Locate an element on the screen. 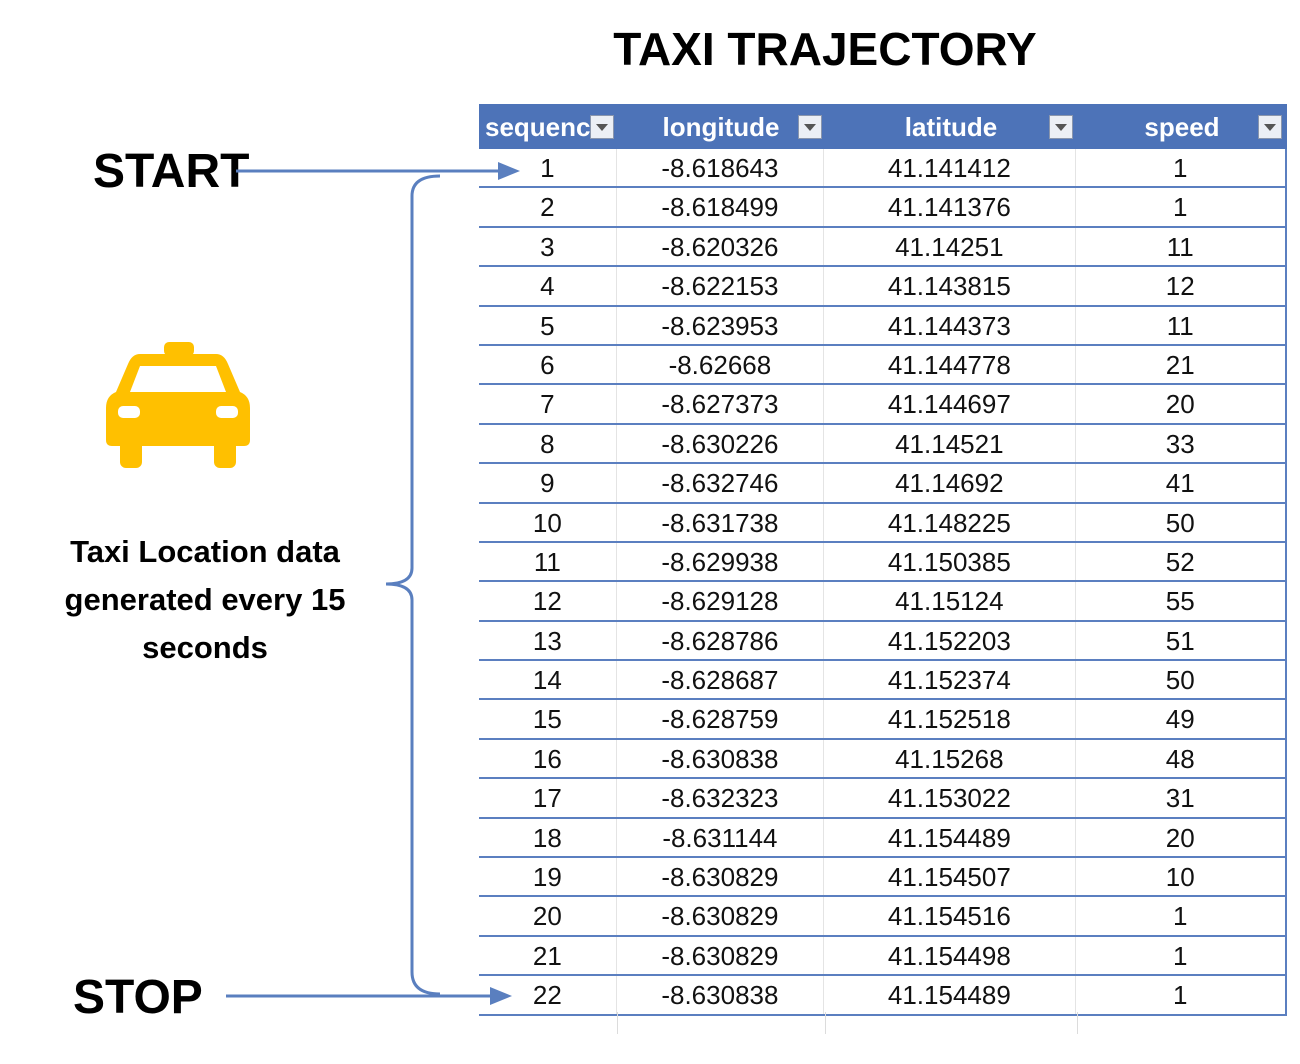 This screenshot has width=1300, height=1064. cell-latitude: 41.15268 is located at coordinates (950, 758).